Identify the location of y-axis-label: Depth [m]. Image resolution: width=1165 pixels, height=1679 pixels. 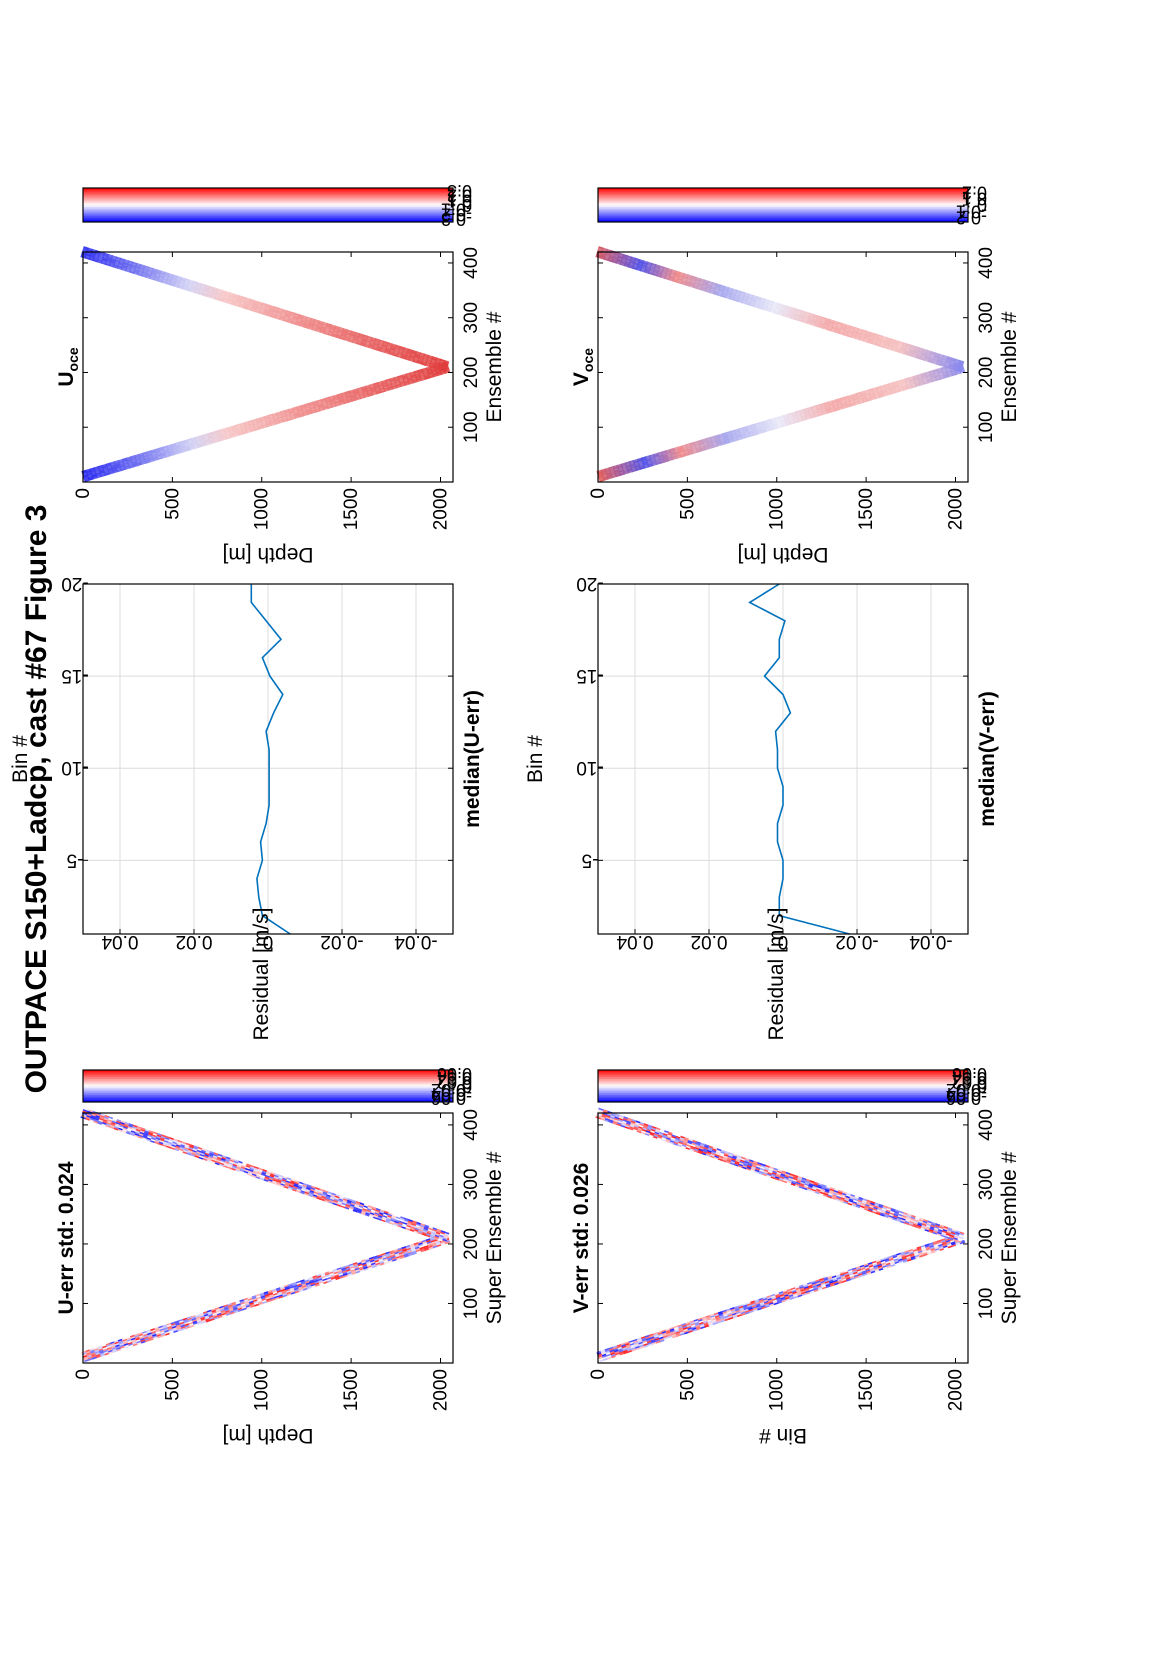
(267, 554).